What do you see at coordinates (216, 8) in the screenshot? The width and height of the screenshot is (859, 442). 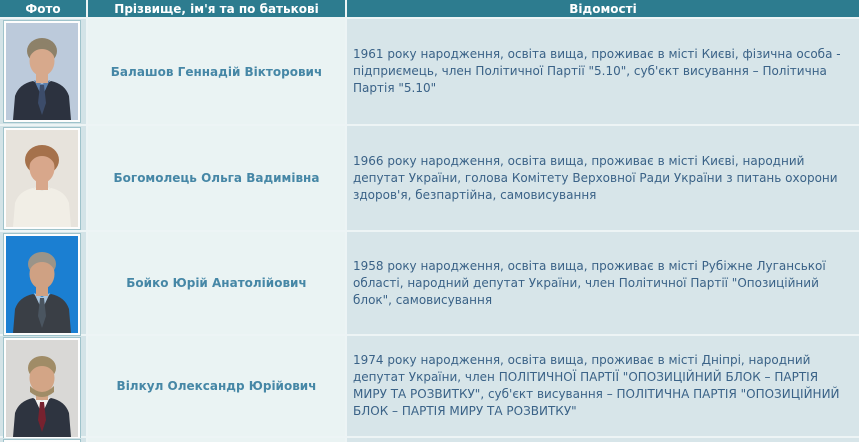 I see `column-header-name: Прізвище, ім'я та по батькові` at bounding box center [216, 8].